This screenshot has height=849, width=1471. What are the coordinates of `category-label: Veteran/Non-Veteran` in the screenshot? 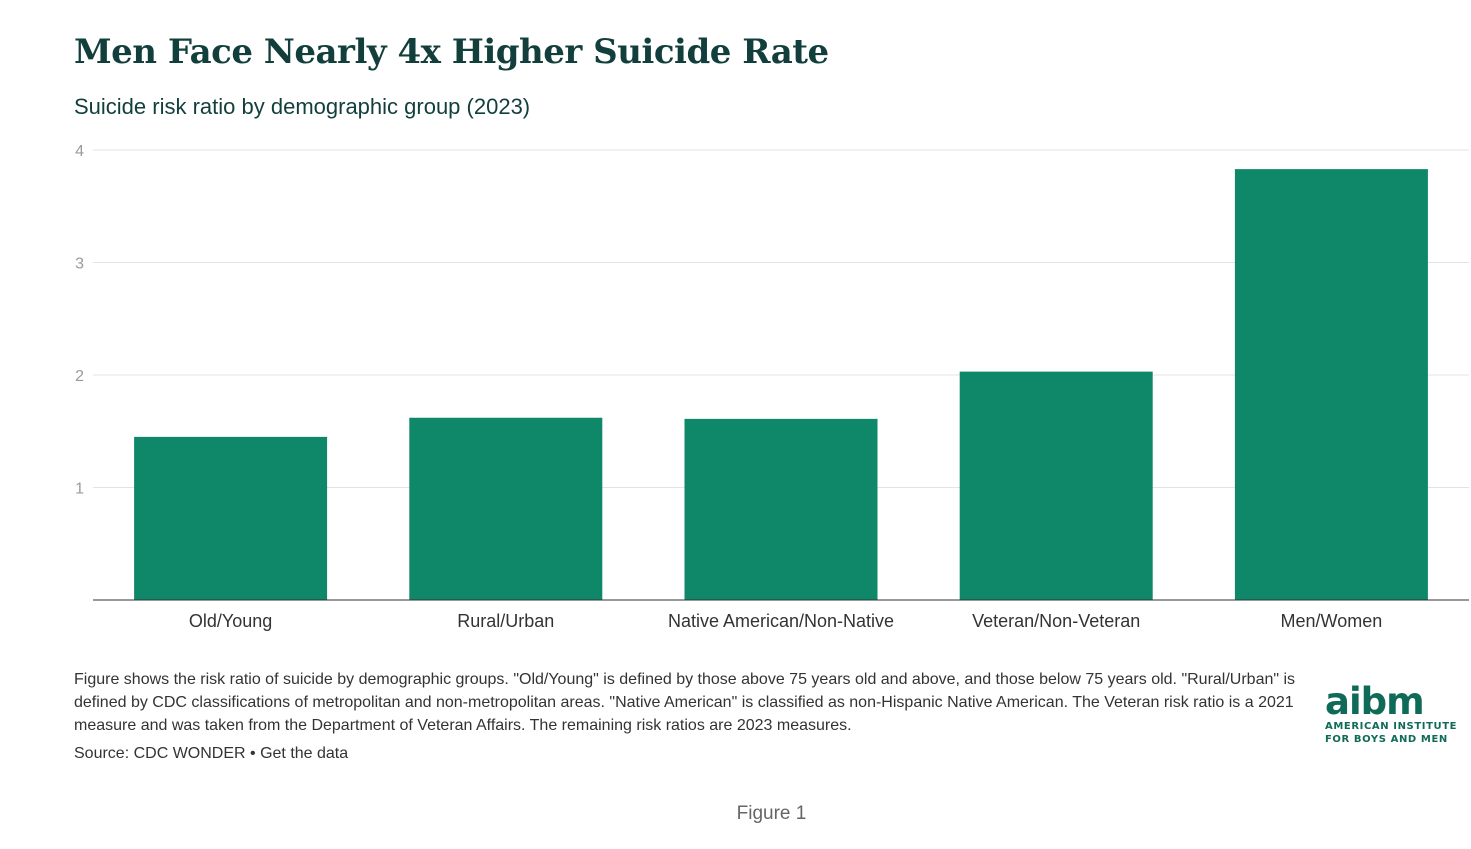 It's located at (1056, 621).